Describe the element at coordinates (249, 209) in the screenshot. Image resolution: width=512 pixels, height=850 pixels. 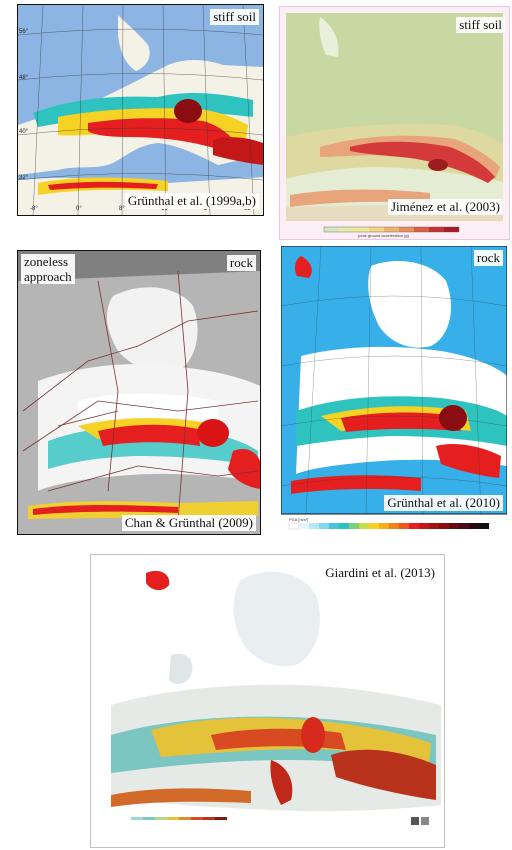
I see `lon-tick-32: 32°` at that location.